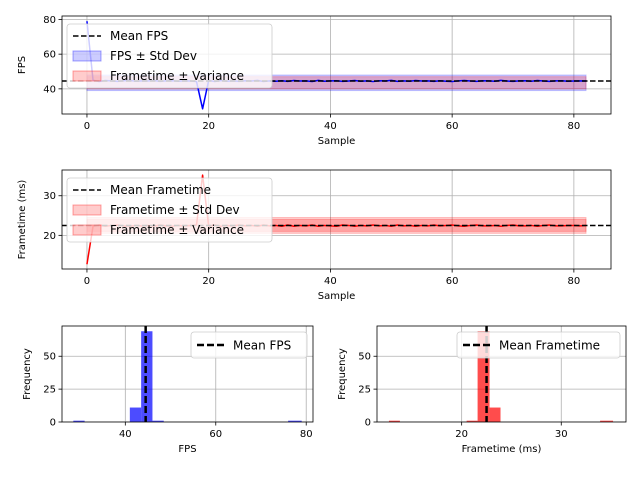 This screenshot has height=480, width=640. Describe the element at coordinates (49, 20) in the screenshot. I see `y-tick-label: 80` at that location.